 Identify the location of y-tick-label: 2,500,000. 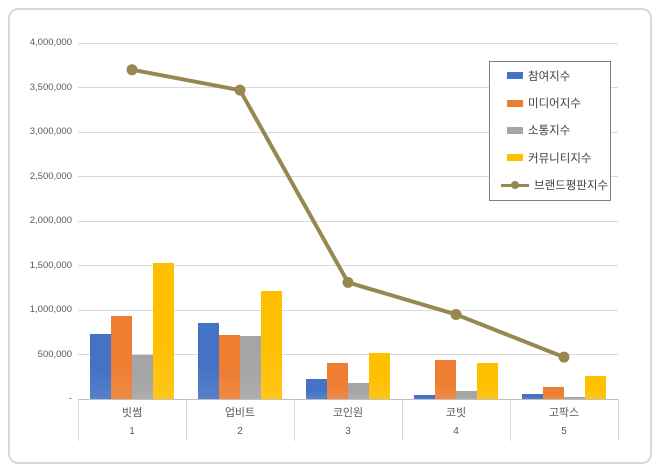
(50, 176).